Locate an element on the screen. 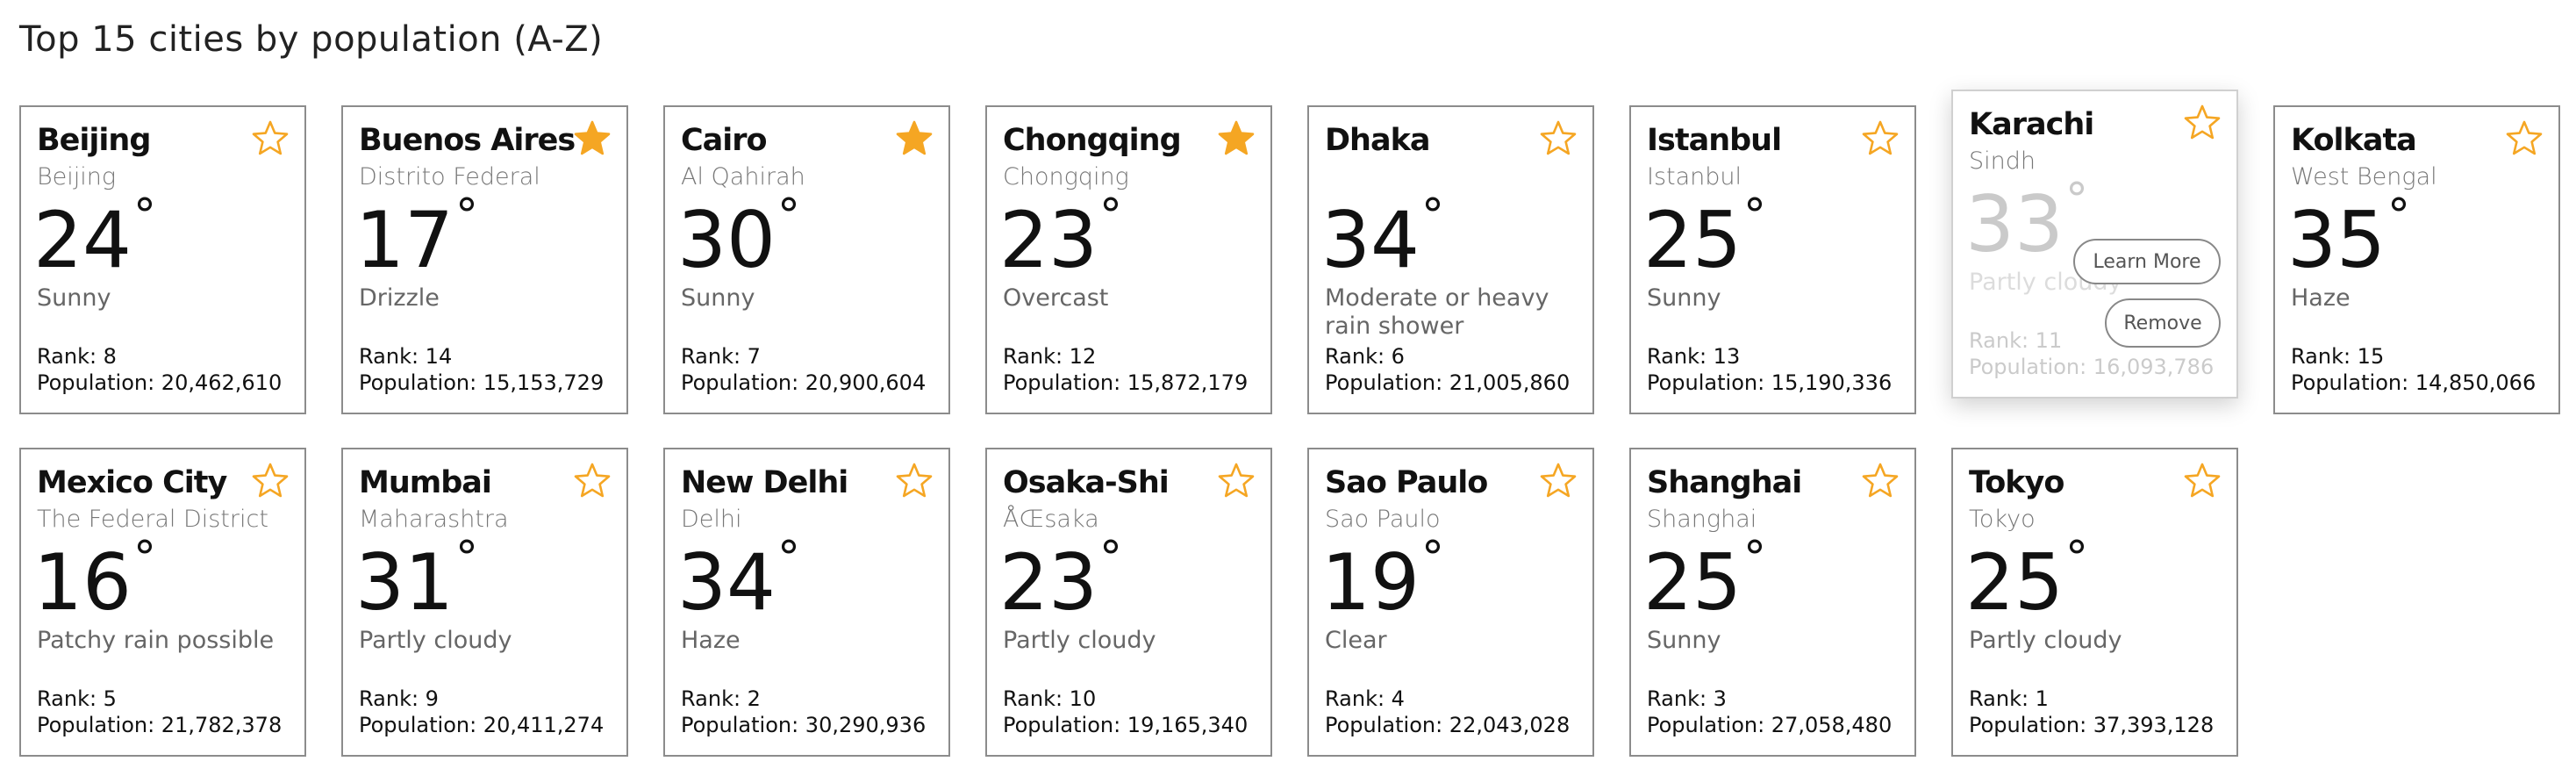 The height and width of the screenshot is (783, 2576). rank-text: Rank: 7 is located at coordinates (721, 356).